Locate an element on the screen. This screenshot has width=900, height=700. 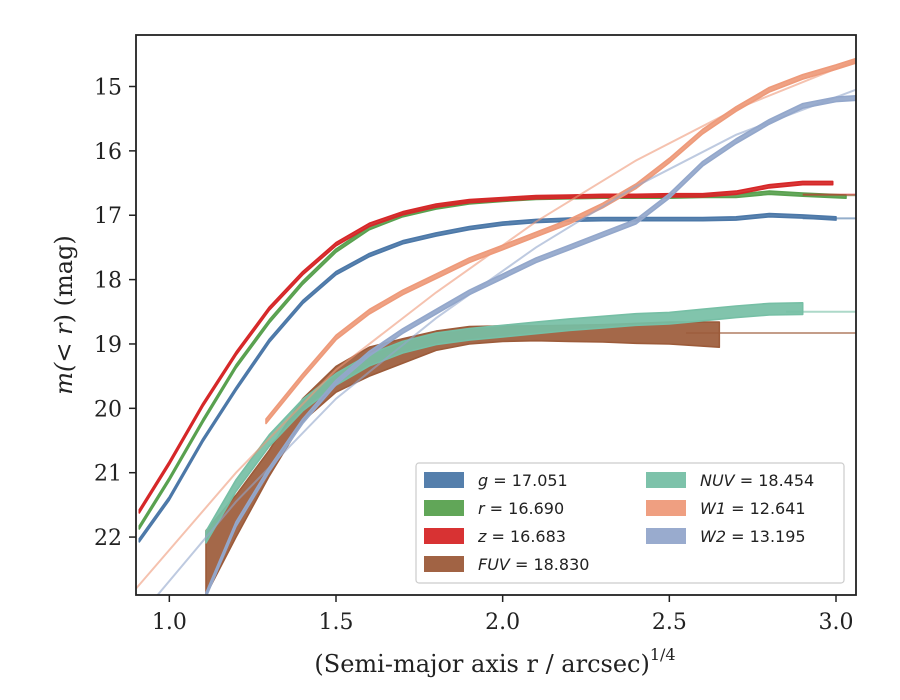
y-tick-label: 17 is located at coordinates (108, 216).